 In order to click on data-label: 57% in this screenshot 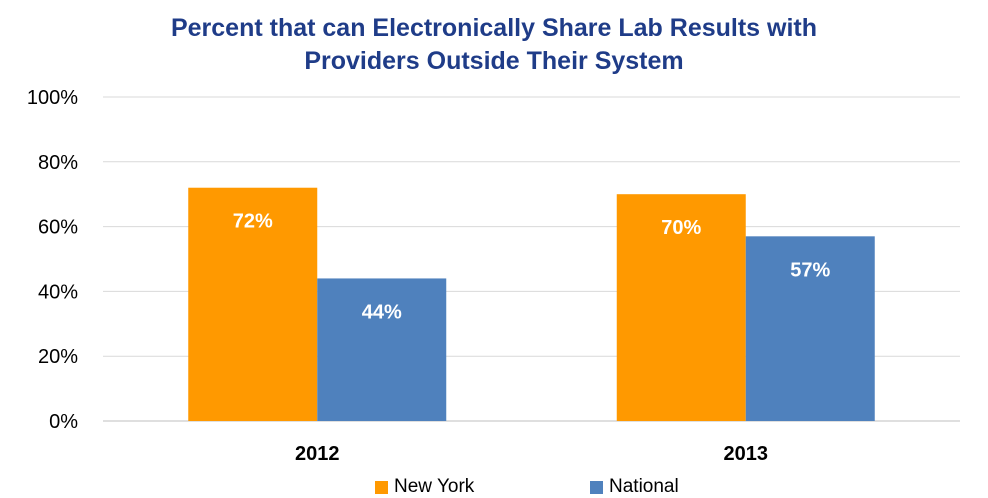, I will do `click(810, 270)`.